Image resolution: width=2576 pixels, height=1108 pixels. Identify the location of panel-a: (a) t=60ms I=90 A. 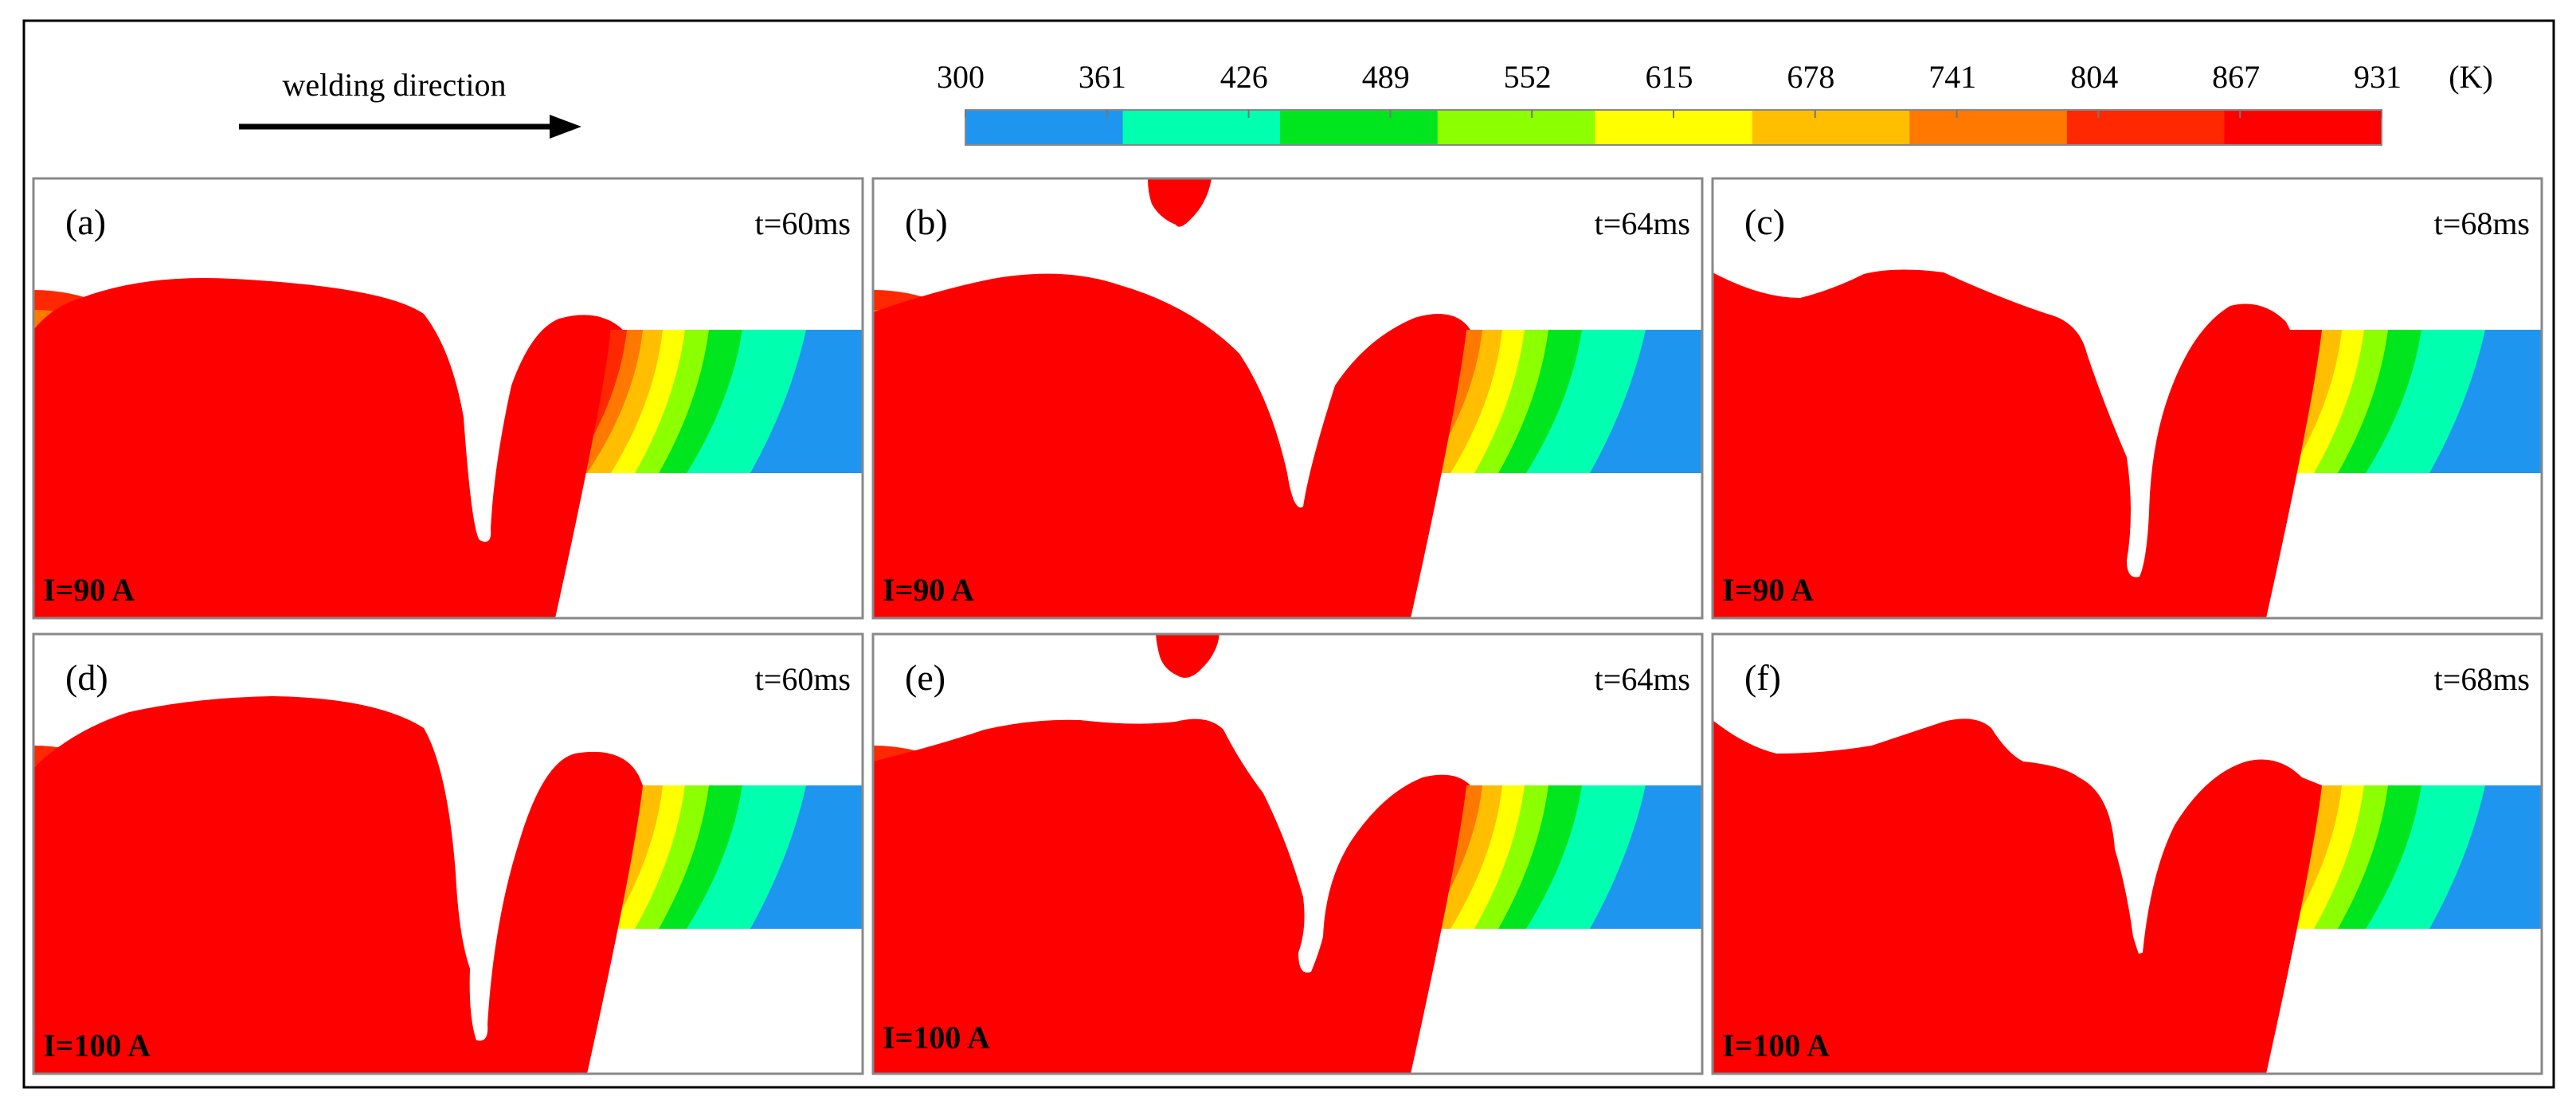
(448, 399).